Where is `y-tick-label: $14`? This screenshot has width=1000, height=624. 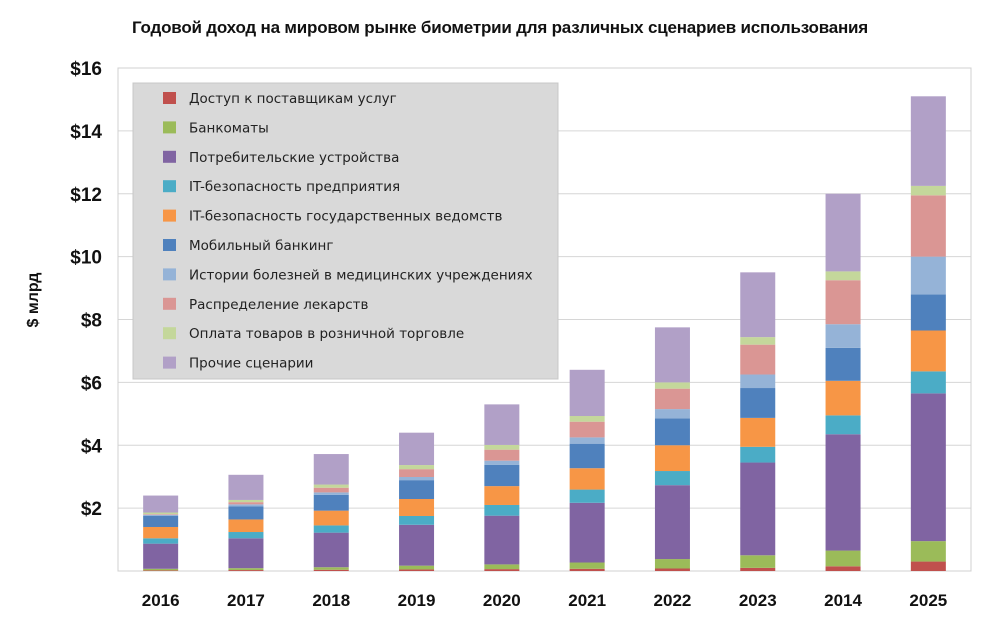
y-tick-label: $14 is located at coordinates (86, 132).